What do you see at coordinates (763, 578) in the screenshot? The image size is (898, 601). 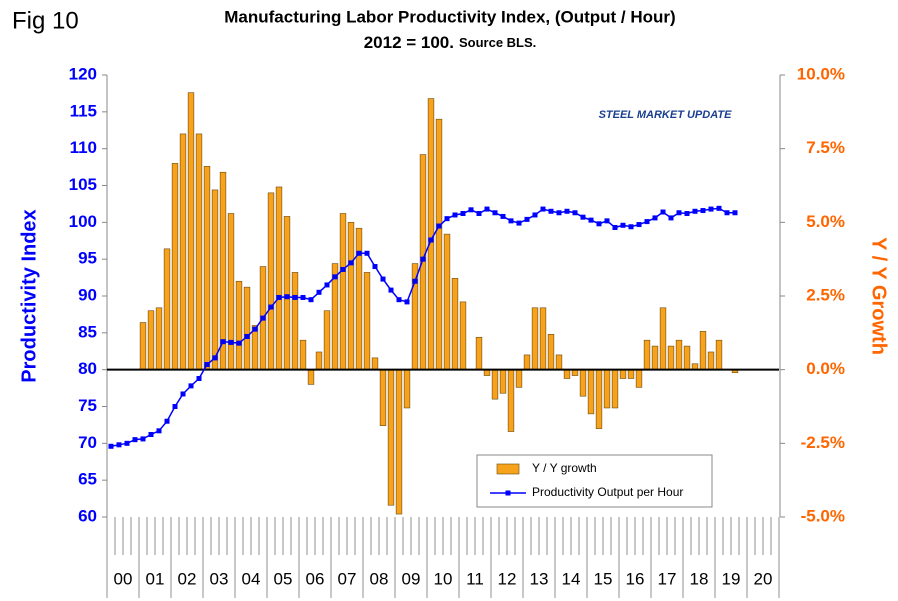 I see `x-tick-label: 20` at bounding box center [763, 578].